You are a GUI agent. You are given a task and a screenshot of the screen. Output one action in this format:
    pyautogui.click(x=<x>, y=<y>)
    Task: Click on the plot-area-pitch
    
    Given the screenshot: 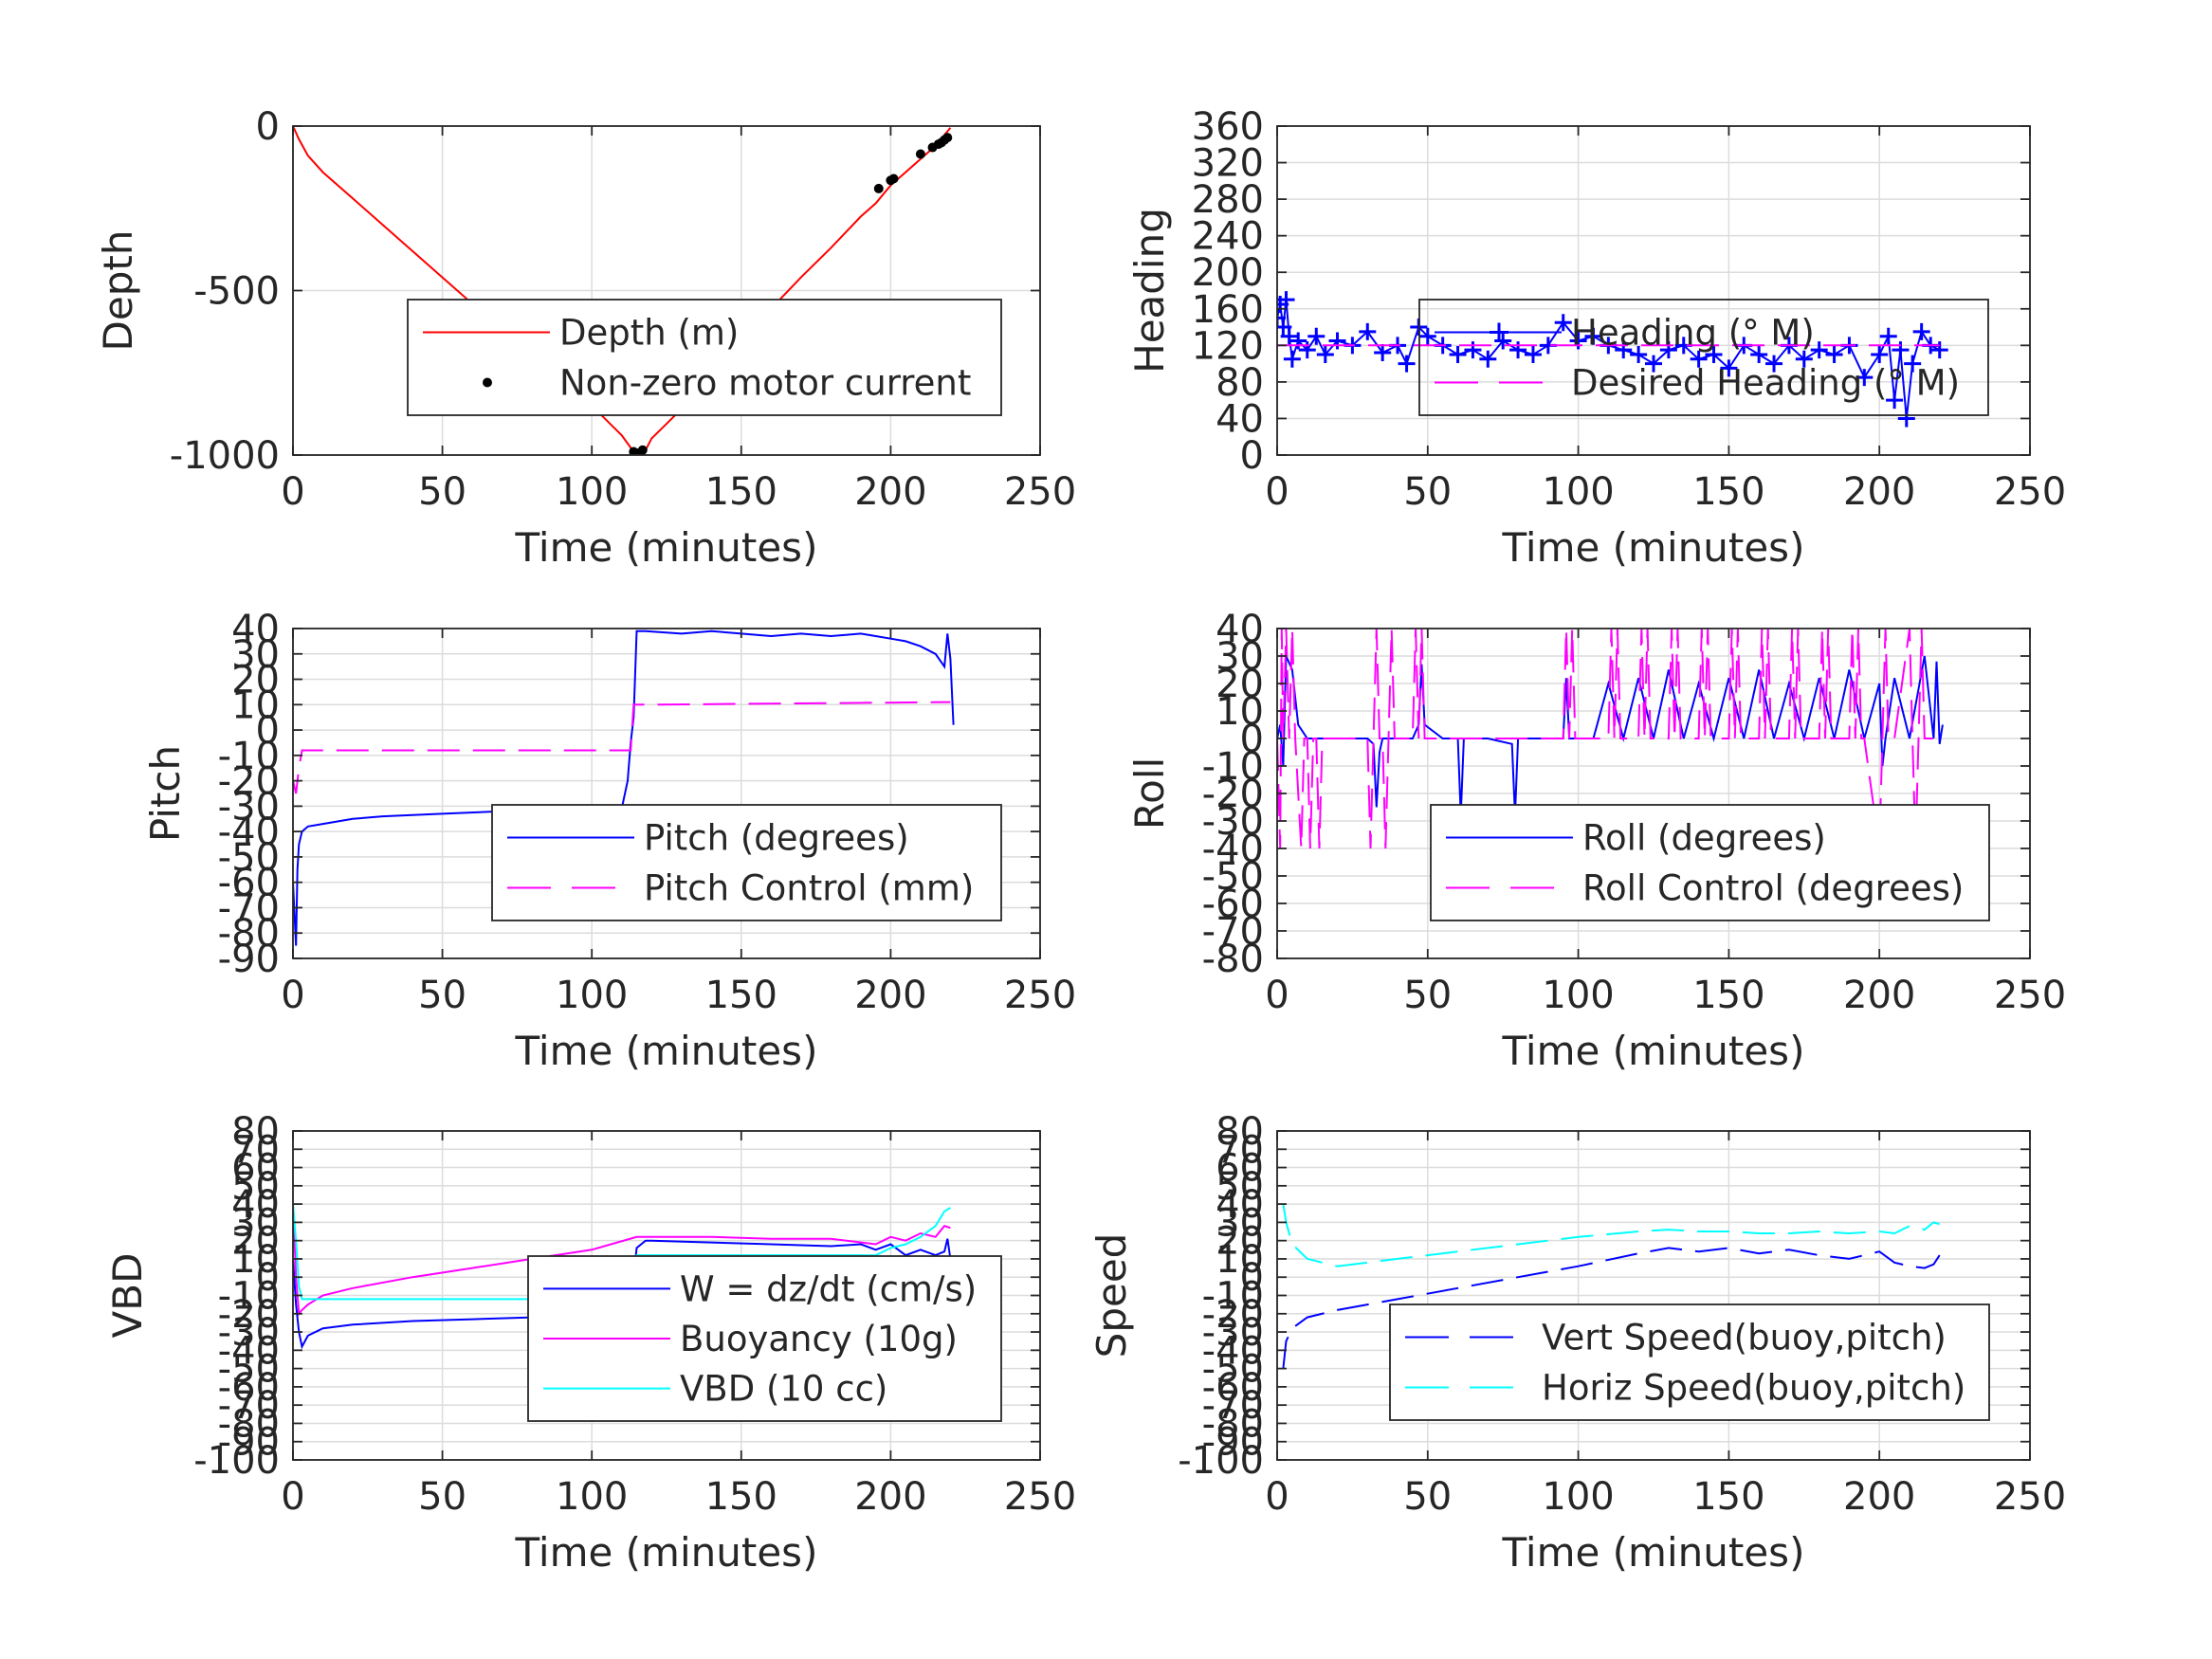 What is the action you would take?
    pyautogui.click(x=624, y=787)
    